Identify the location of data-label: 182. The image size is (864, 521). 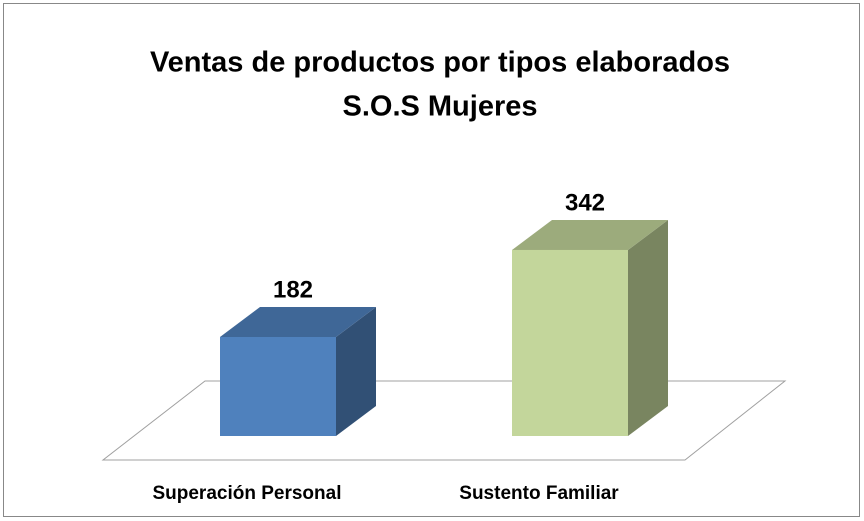
(293, 289).